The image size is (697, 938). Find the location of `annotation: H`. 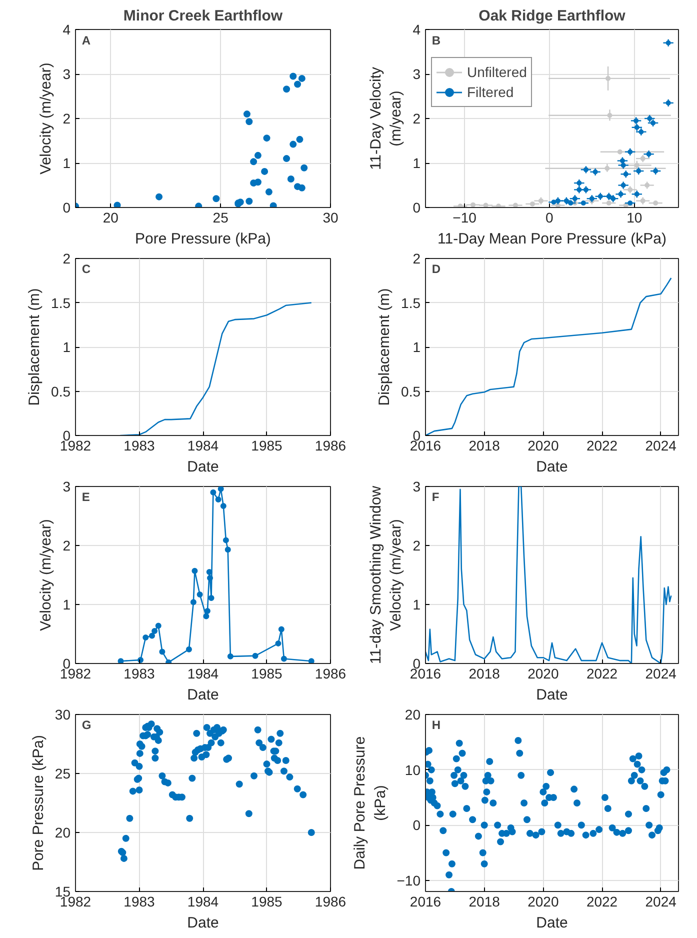

annotation: H is located at coordinates (436, 725).